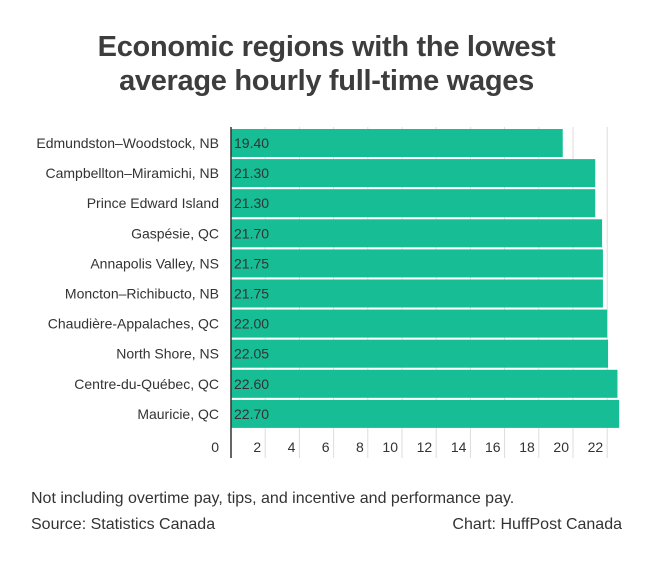  Describe the element at coordinates (360, 447) in the screenshot. I see `x-tick-label: 8` at that location.